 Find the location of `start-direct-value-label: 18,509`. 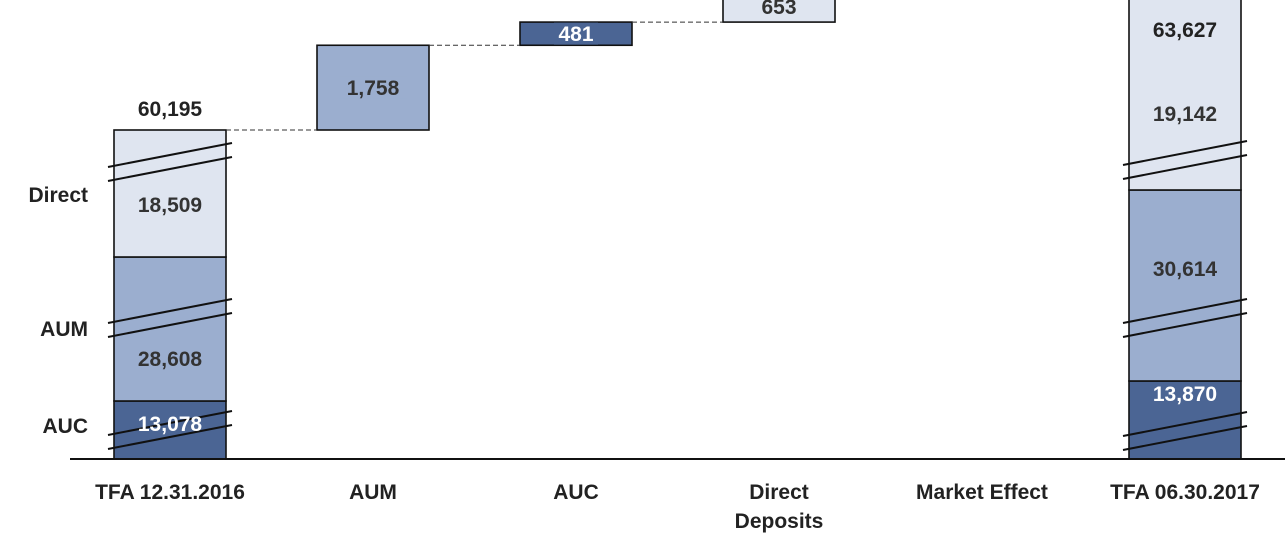

start-direct-value-label: 18,509 is located at coordinates (170, 205).